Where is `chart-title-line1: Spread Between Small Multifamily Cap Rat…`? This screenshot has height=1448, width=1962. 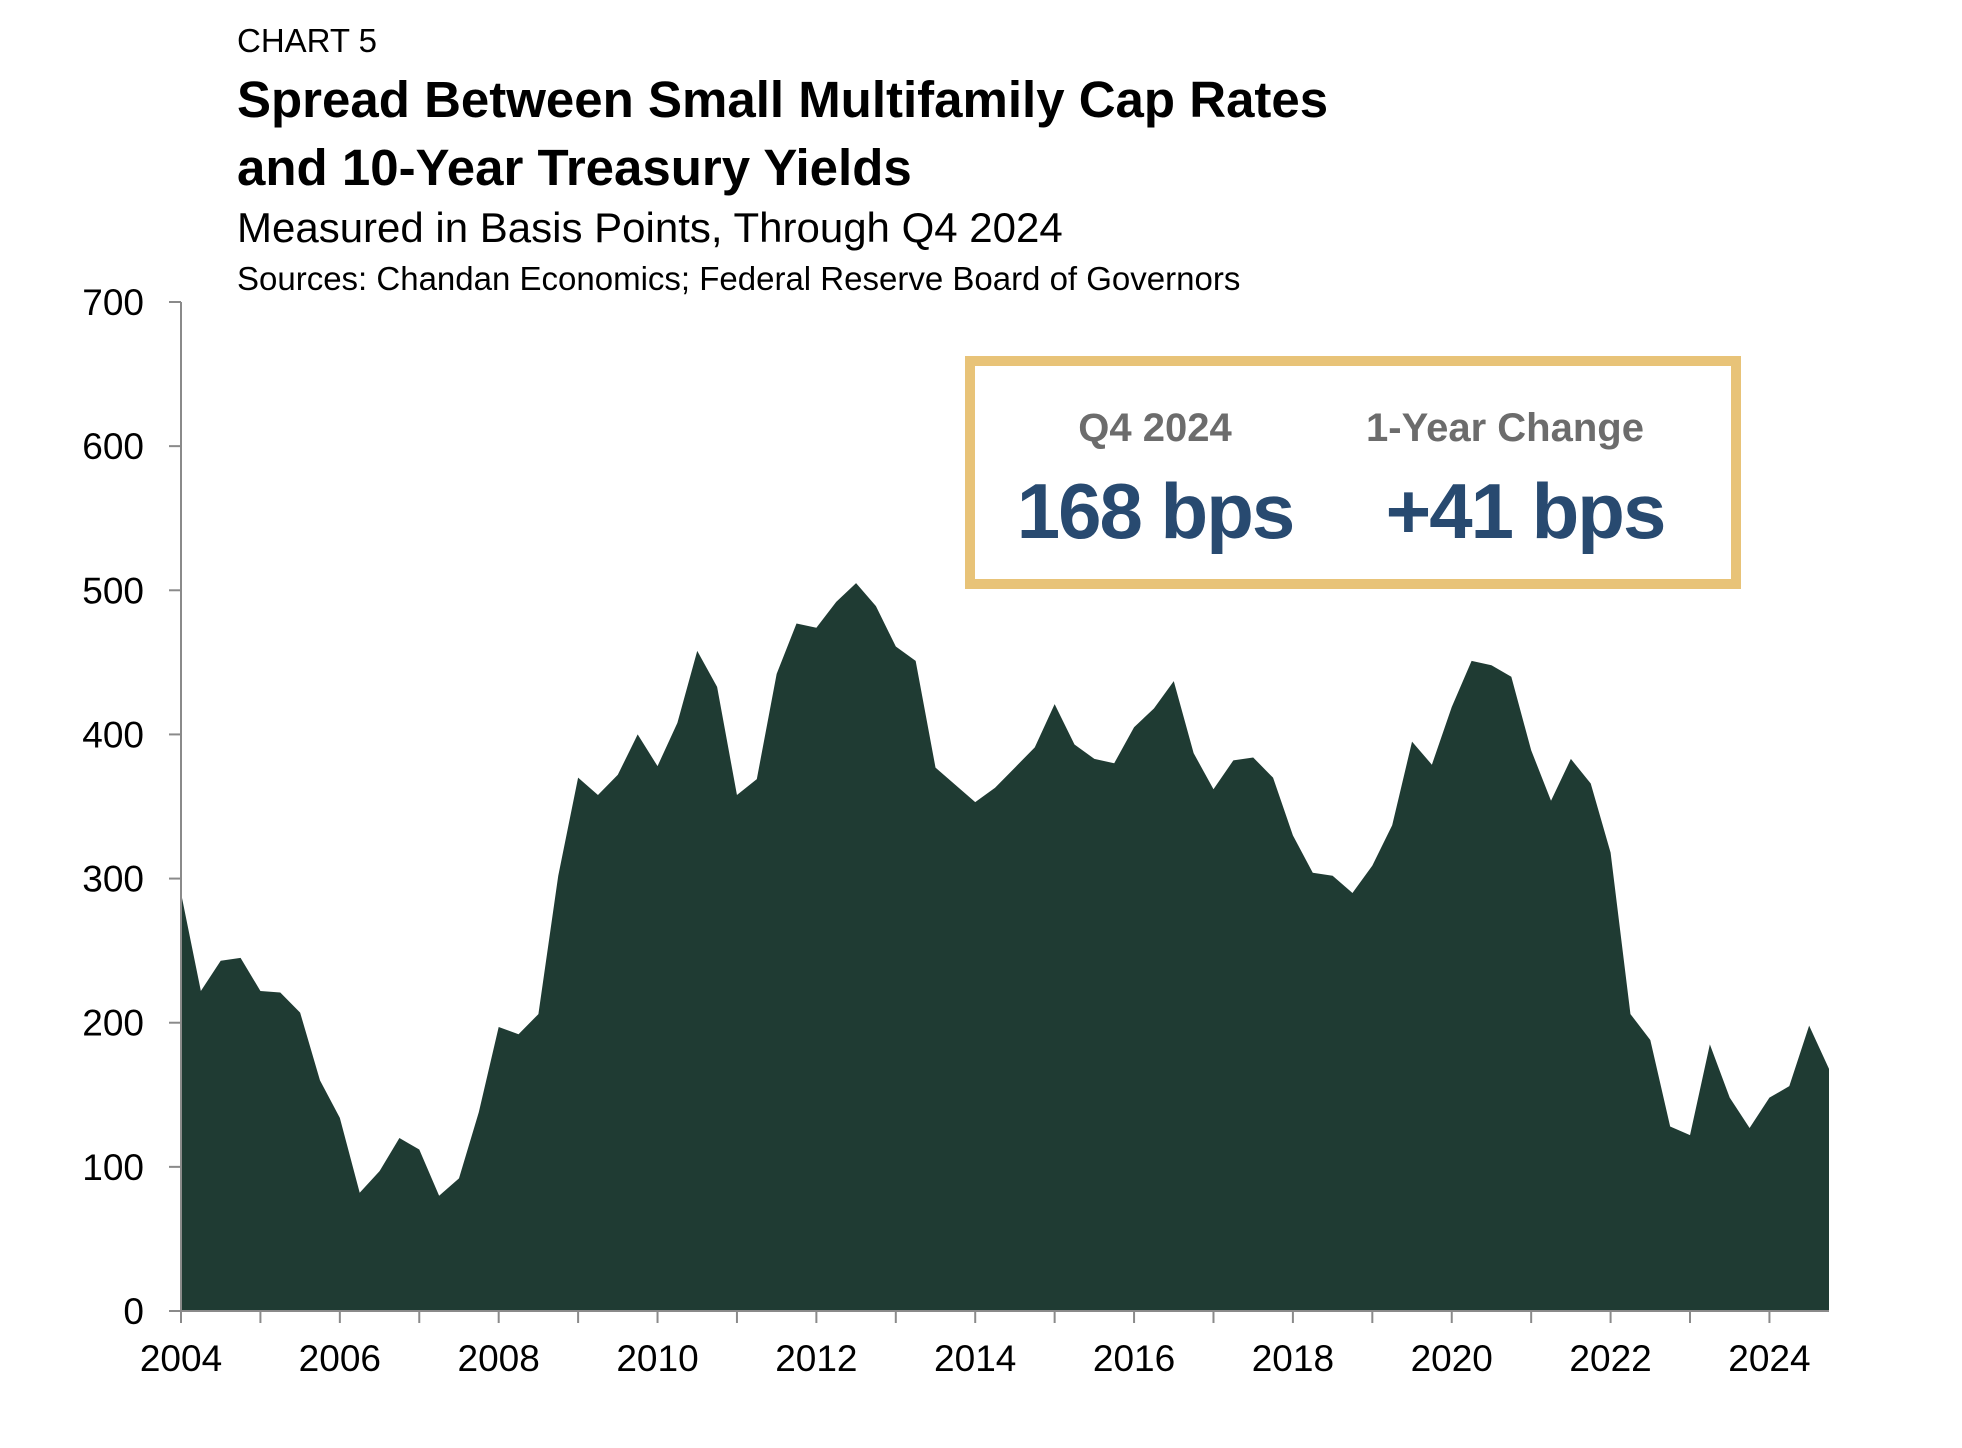
chart-title-line1: Spread Between Small Multifamily Cap Rat… is located at coordinates (783, 99).